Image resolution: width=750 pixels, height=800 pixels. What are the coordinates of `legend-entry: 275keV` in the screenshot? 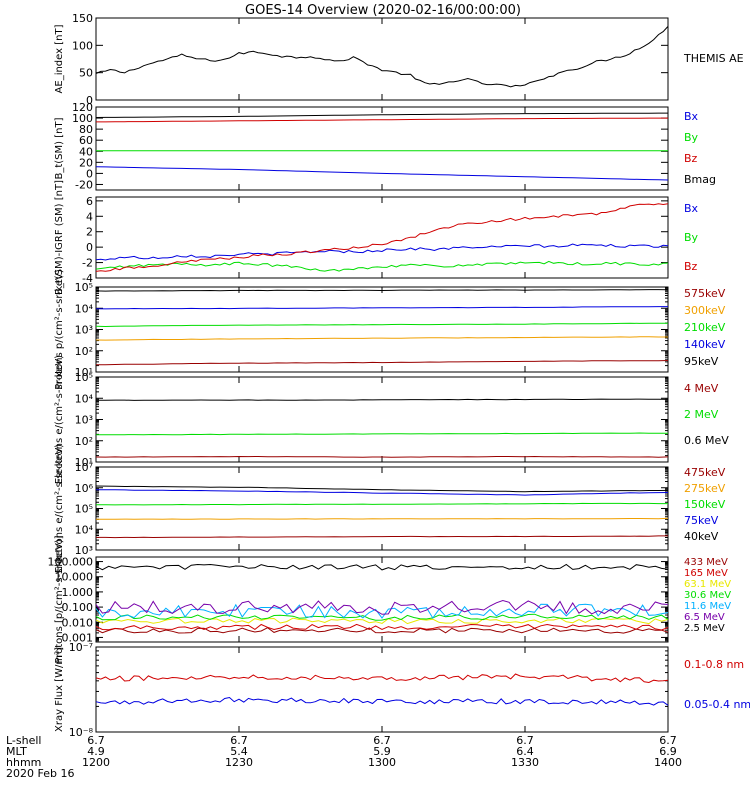 It's located at (705, 488).